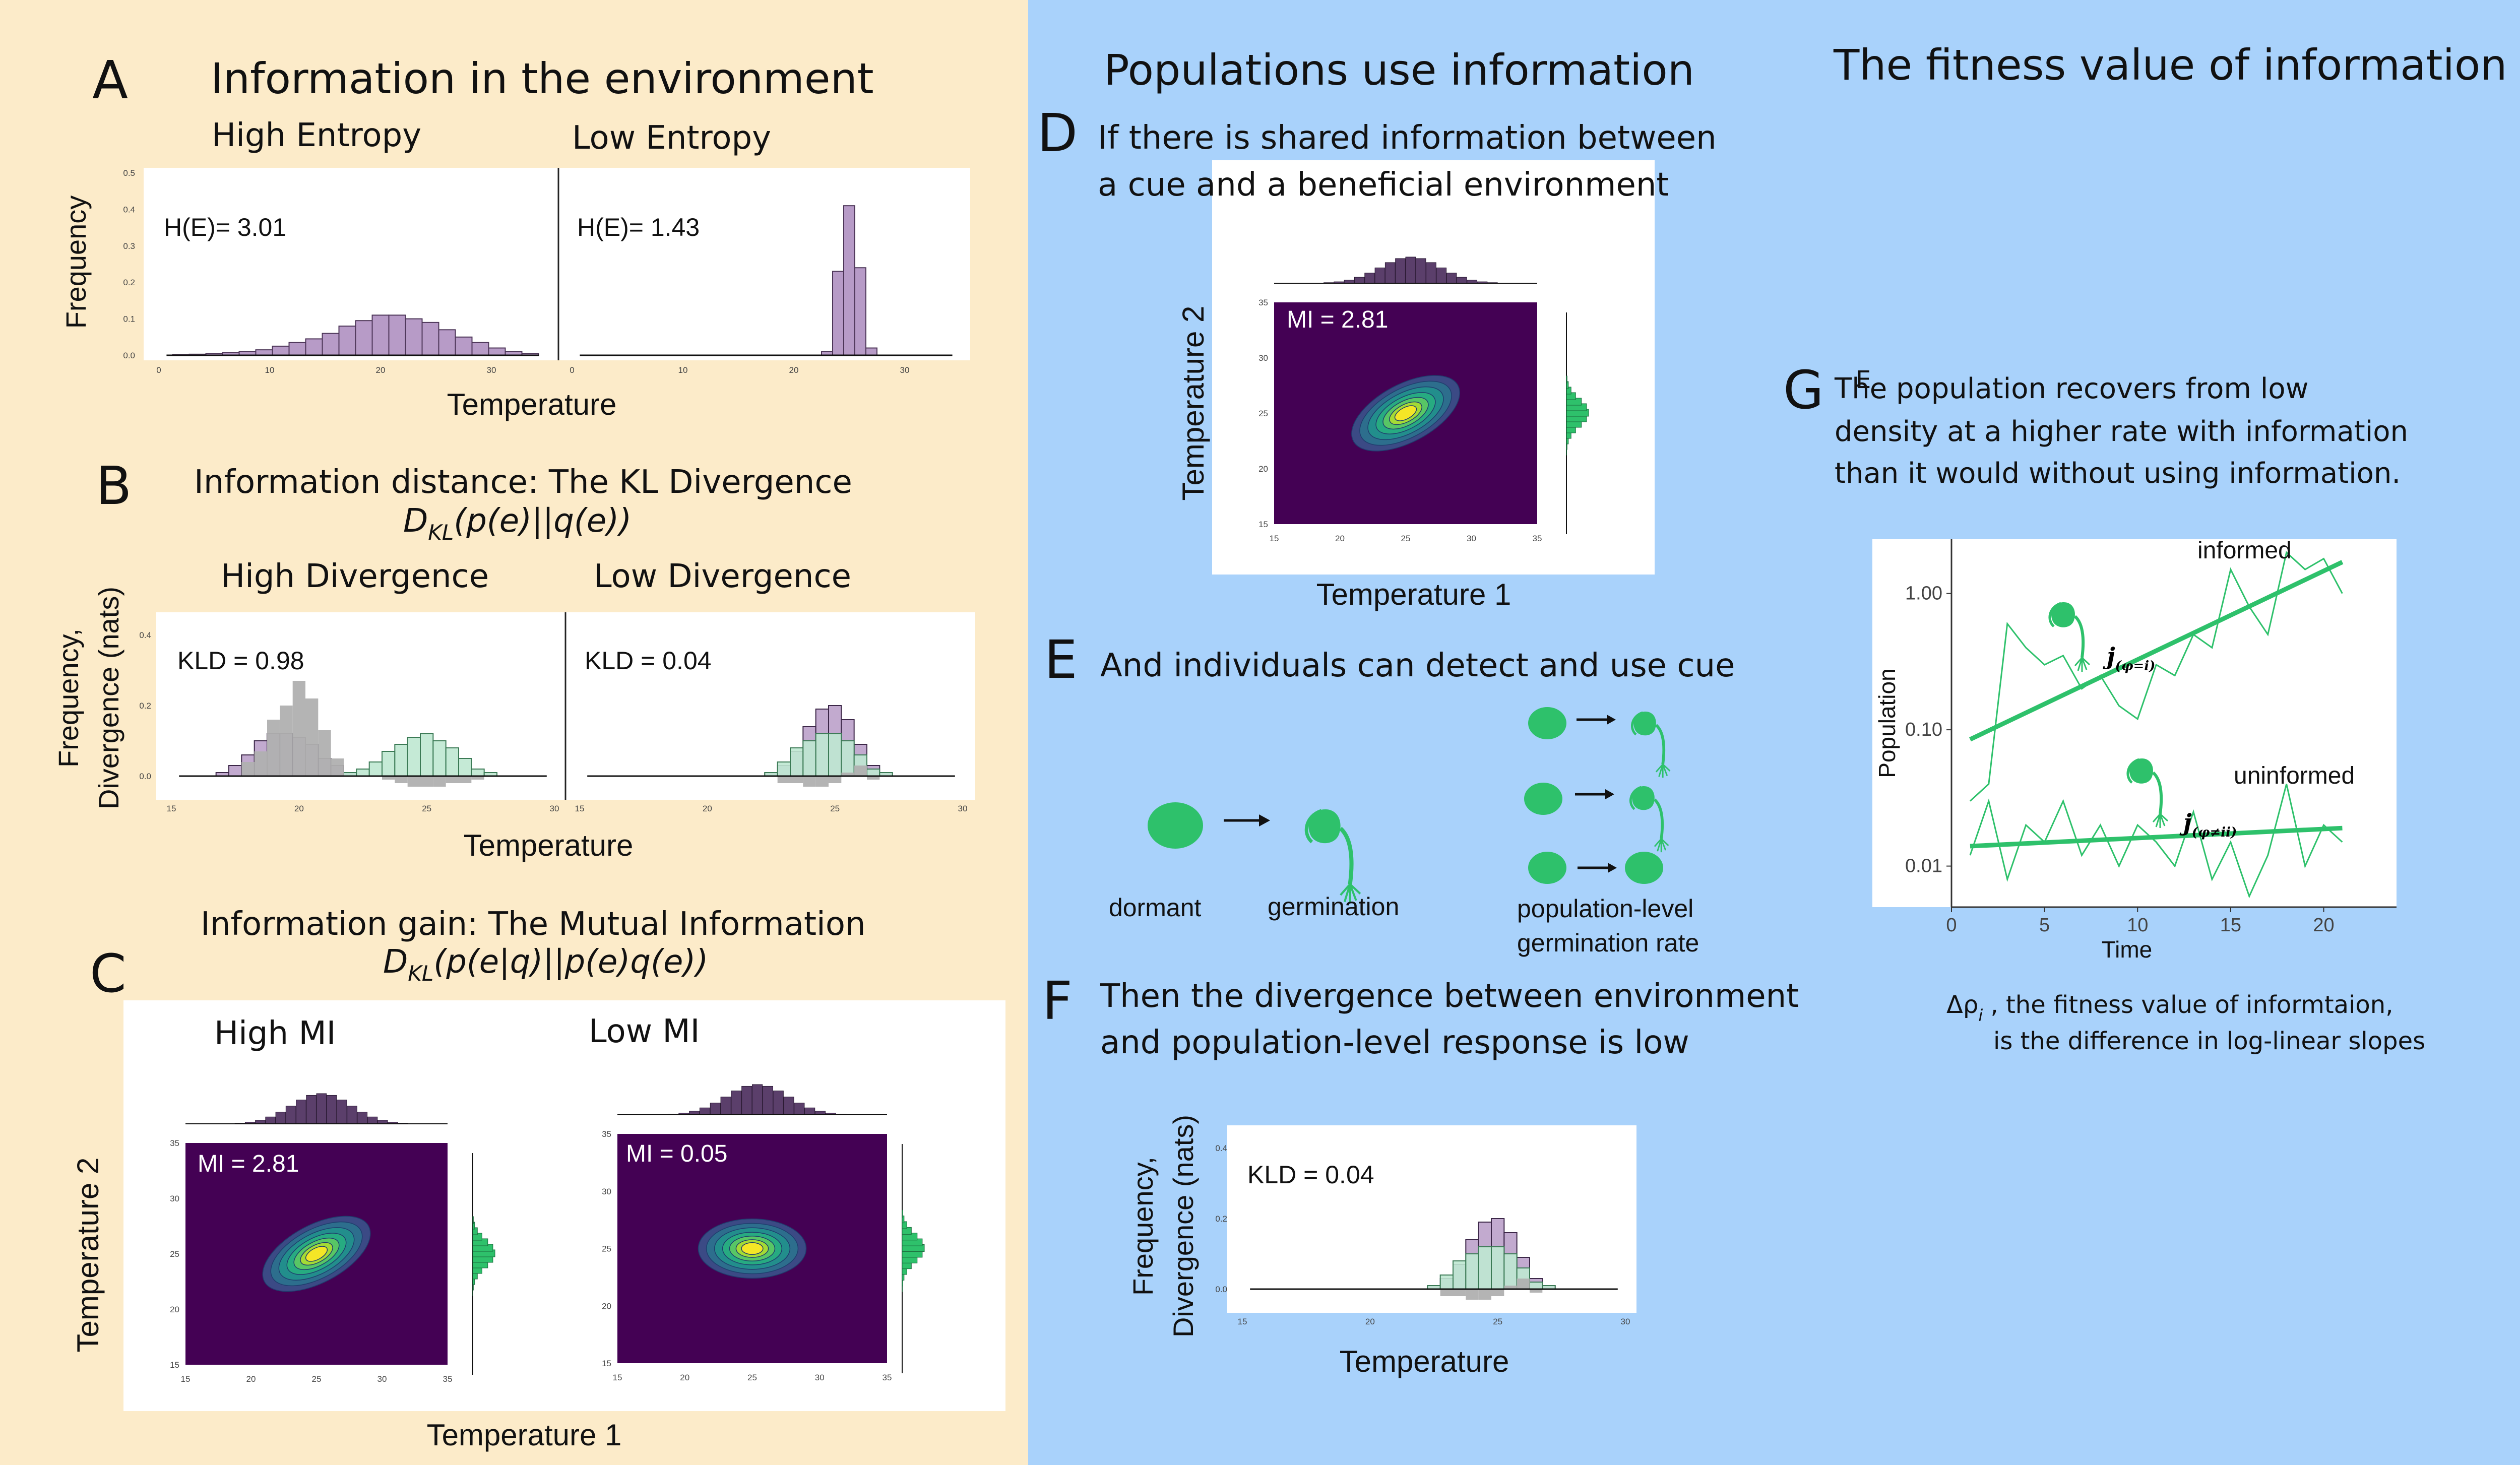 The height and width of the screenshot is (1465, 2520). Describe the element at coordinates (1413, 594) in the screenshot. I see `panel-d-xlabel: Temperature 1` at that location.